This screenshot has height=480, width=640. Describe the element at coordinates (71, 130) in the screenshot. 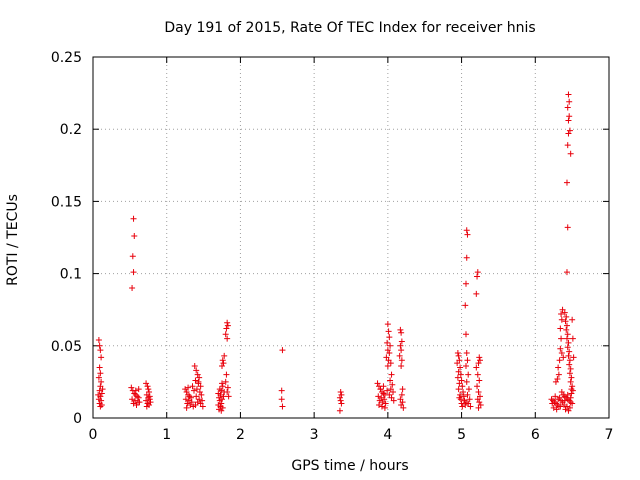

I see `y-tick-label: 0.2` at that location.